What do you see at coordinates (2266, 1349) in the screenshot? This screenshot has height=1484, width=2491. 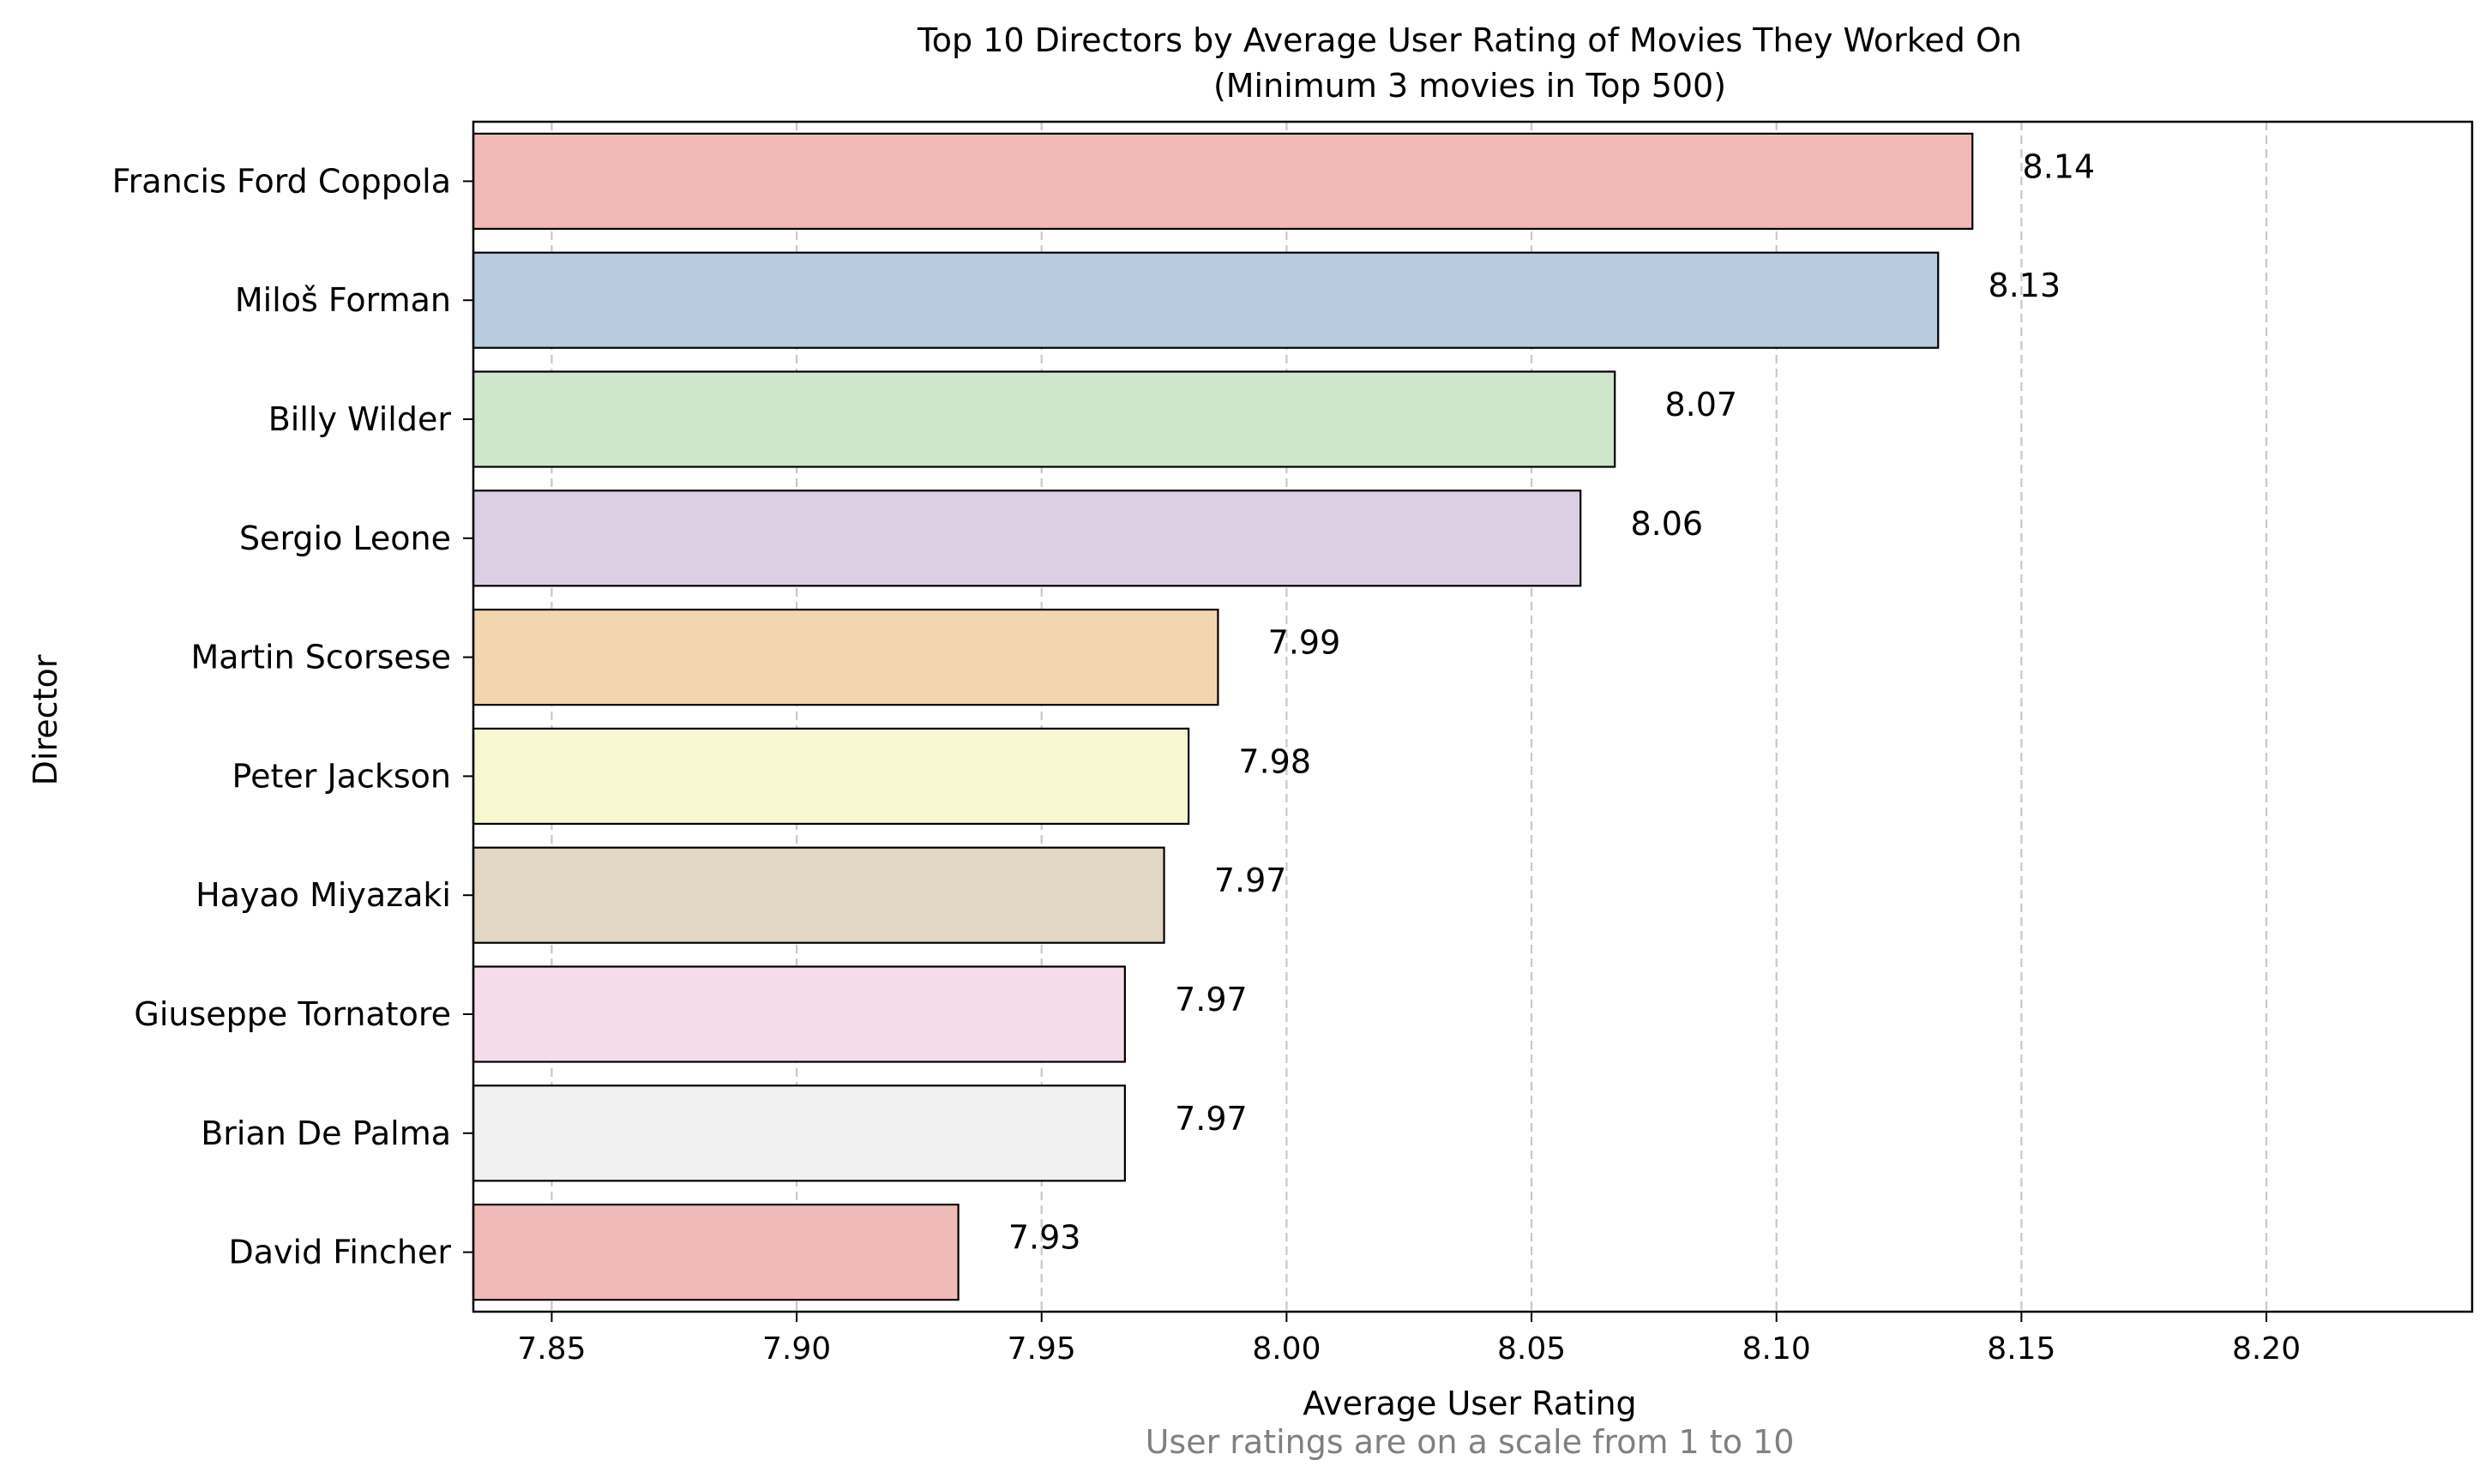 I see `x-tick-label: 8.20` at bounding box center [2266, 1349].